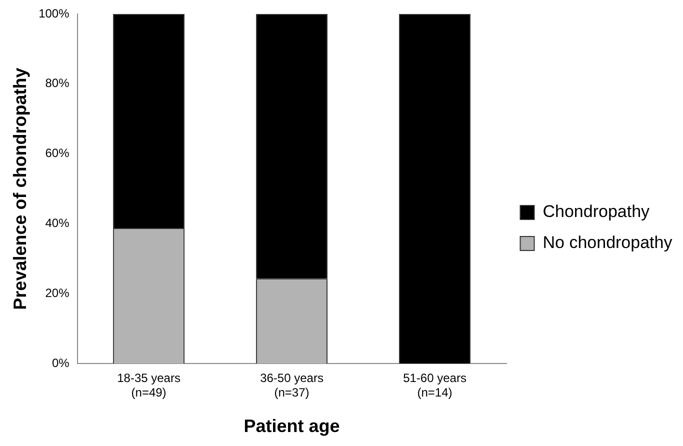 This screenshot has width=683, height=446. What do you see at coordinates (57, 153) in the screenshot?
I see `y-tick-label: 60%` at bounding box center [57, 153].